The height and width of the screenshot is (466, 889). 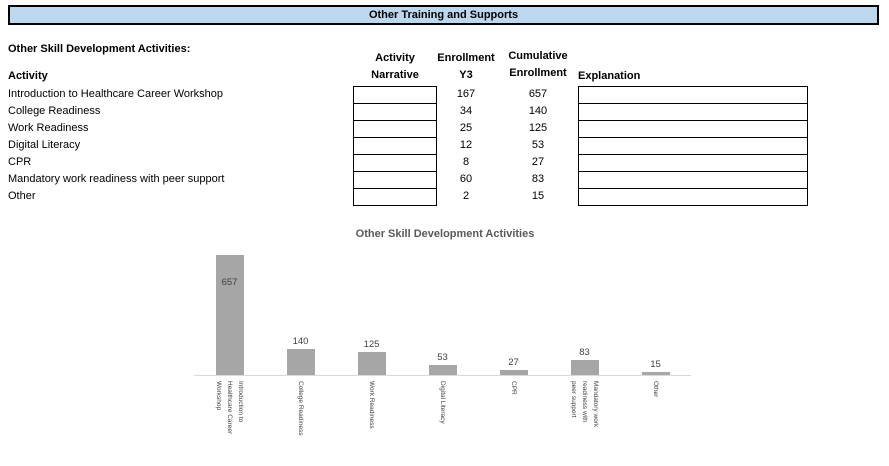 What do you see at coordinates (443, 15) in the screenshot?
I see `page-title: Other Training and Supports` at bounding box center [443, 15].